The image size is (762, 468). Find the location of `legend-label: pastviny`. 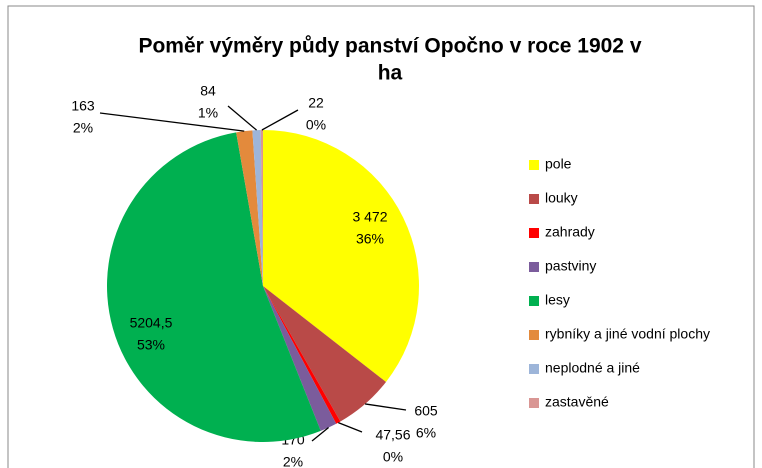

legend-label: pastviny is located at coordinates (570, 266).